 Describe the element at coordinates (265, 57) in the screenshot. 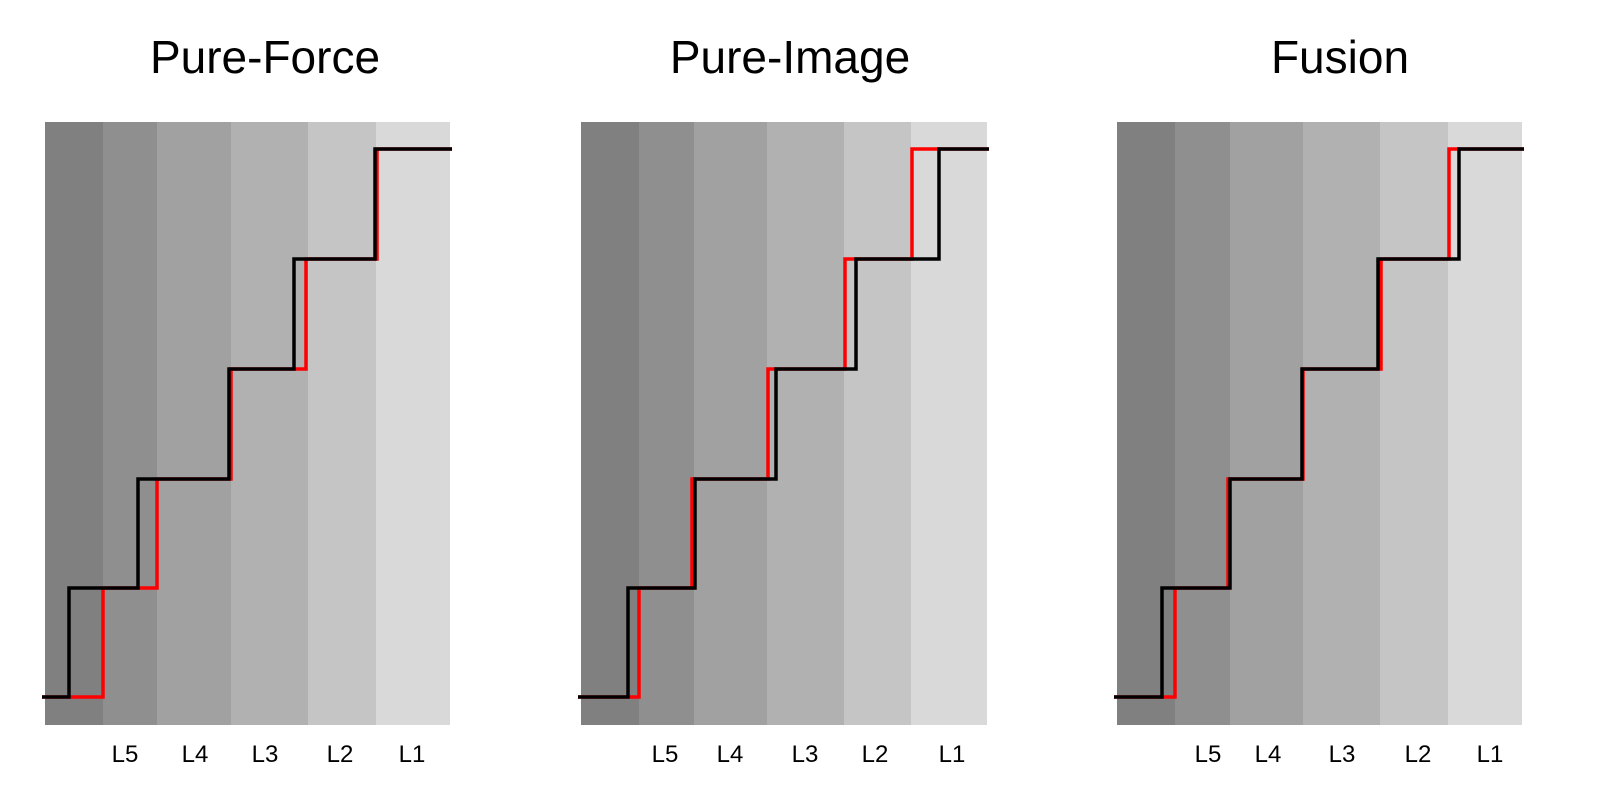

I see `panel-title: Pure-Force` at that location.